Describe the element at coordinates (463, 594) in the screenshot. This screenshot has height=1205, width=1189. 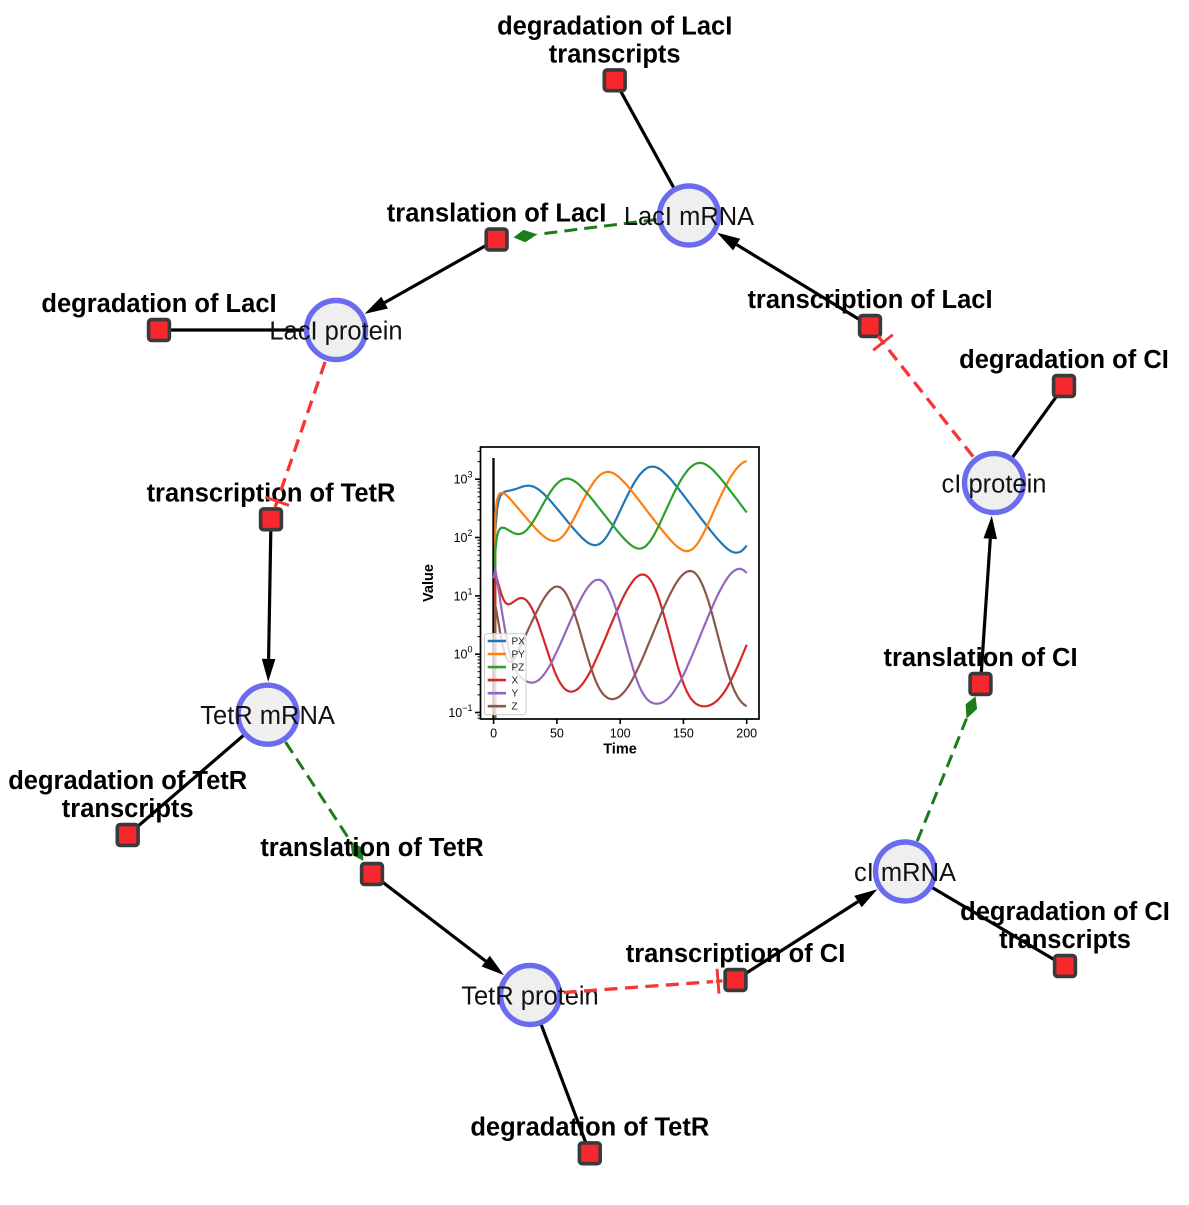
I see `svg-text: 101` at that location.